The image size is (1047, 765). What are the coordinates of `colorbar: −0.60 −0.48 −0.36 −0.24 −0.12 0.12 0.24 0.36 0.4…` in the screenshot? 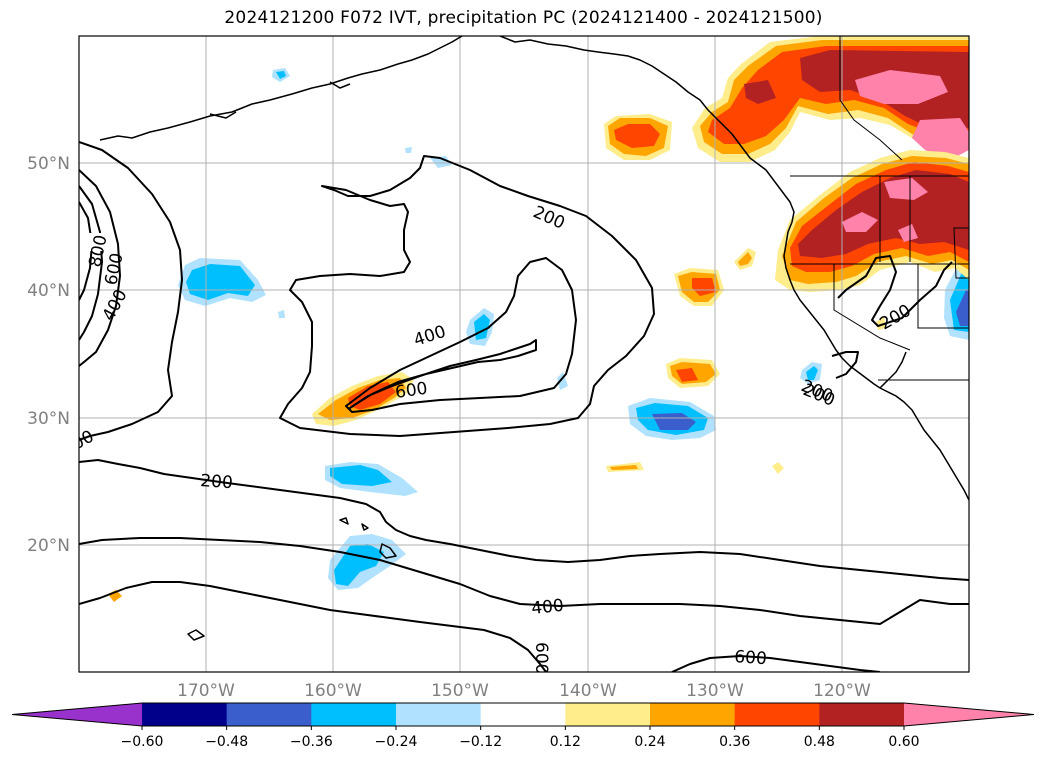 It's located at (523, 726).